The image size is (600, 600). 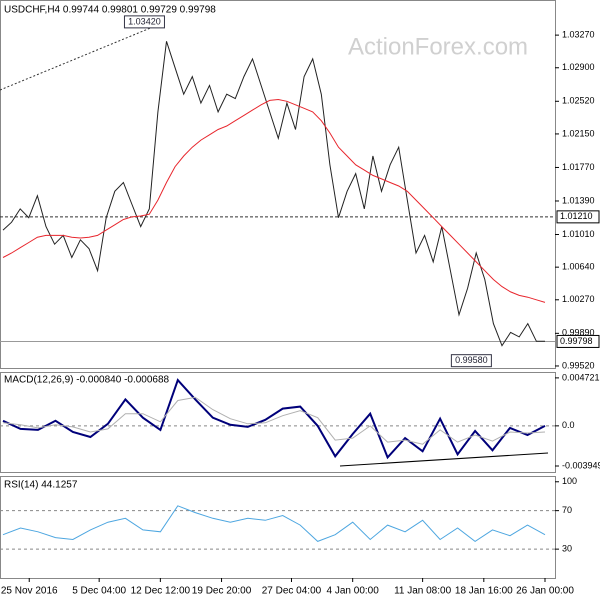 What do you see at coordinates (578, 200) in the screenshot?
I see `y-tick-label: 1.01390` at bounding box center [578, 200].